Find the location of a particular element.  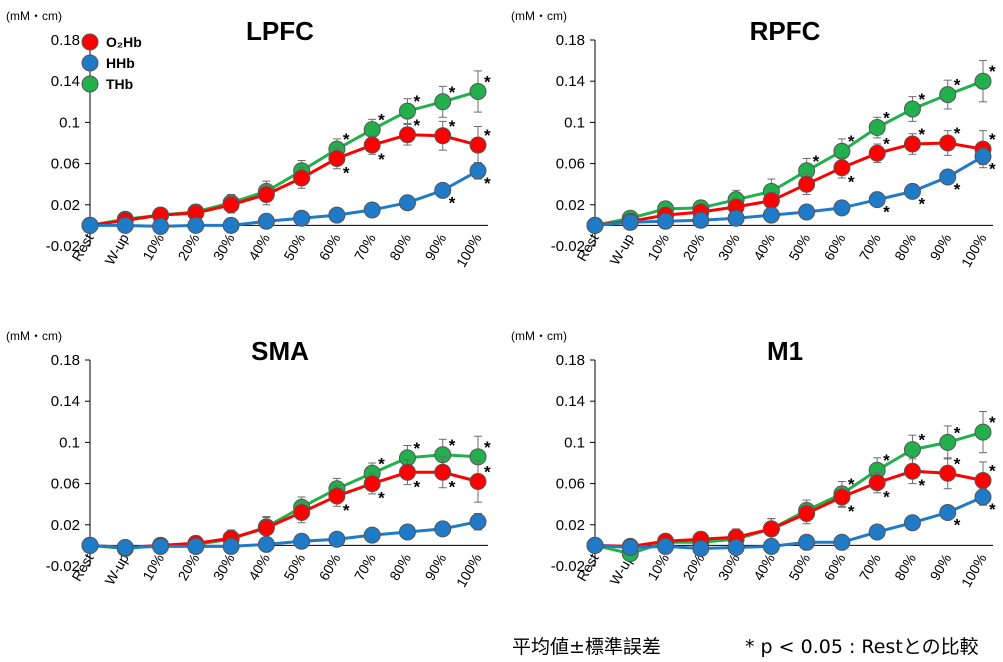

y-tick-label: 0.1 is located at coordinates (69, 442).